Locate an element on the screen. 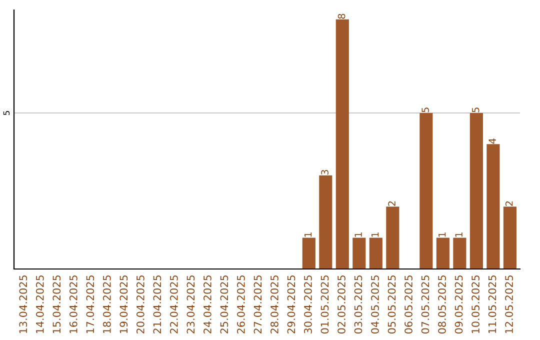  x-tick-label: 09.05.2025 is located at coordinates (458, 304).